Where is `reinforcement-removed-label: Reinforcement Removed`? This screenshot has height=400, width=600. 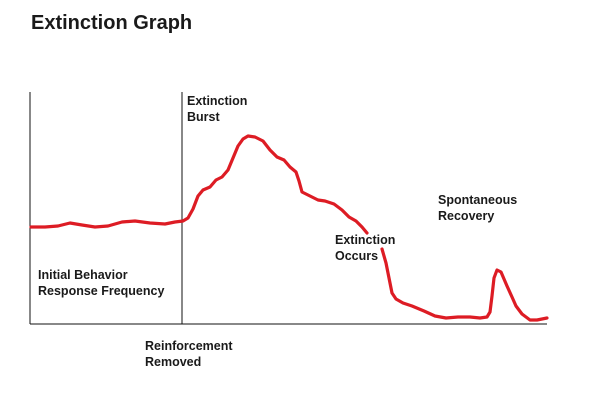
reinforcement-removed-label: Reinforcement Removed is located at coordinates (189, 354).